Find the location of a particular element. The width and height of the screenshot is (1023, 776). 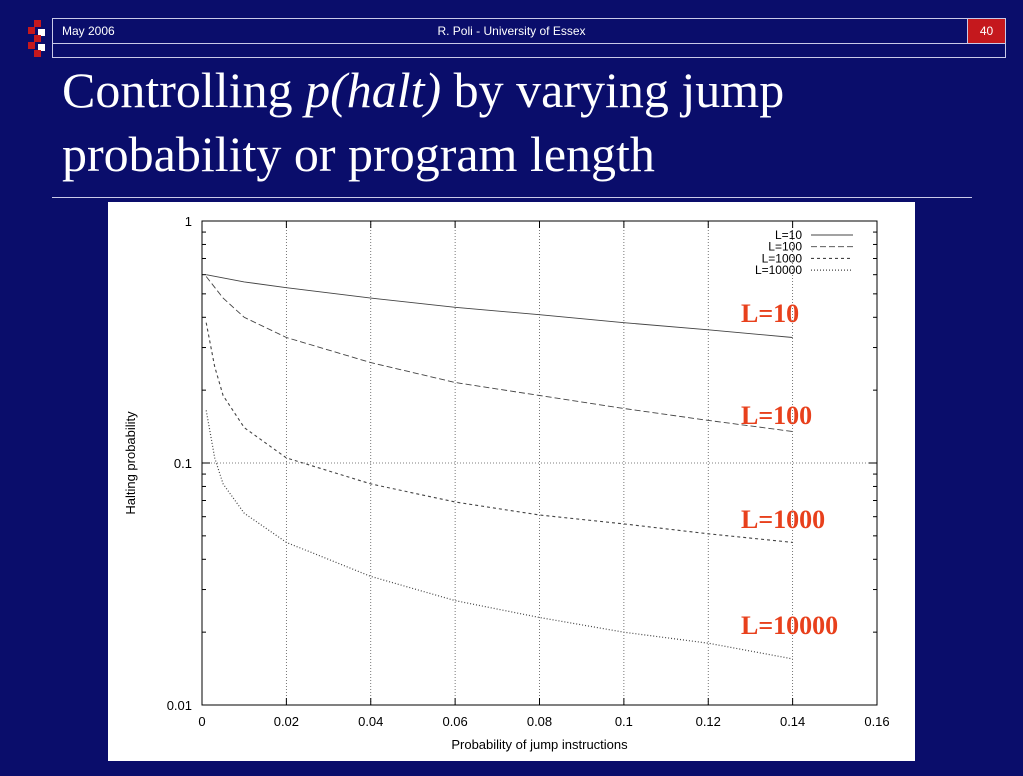

x-axis-title: Probability of jump instructions is located at coordinates (539, 744).